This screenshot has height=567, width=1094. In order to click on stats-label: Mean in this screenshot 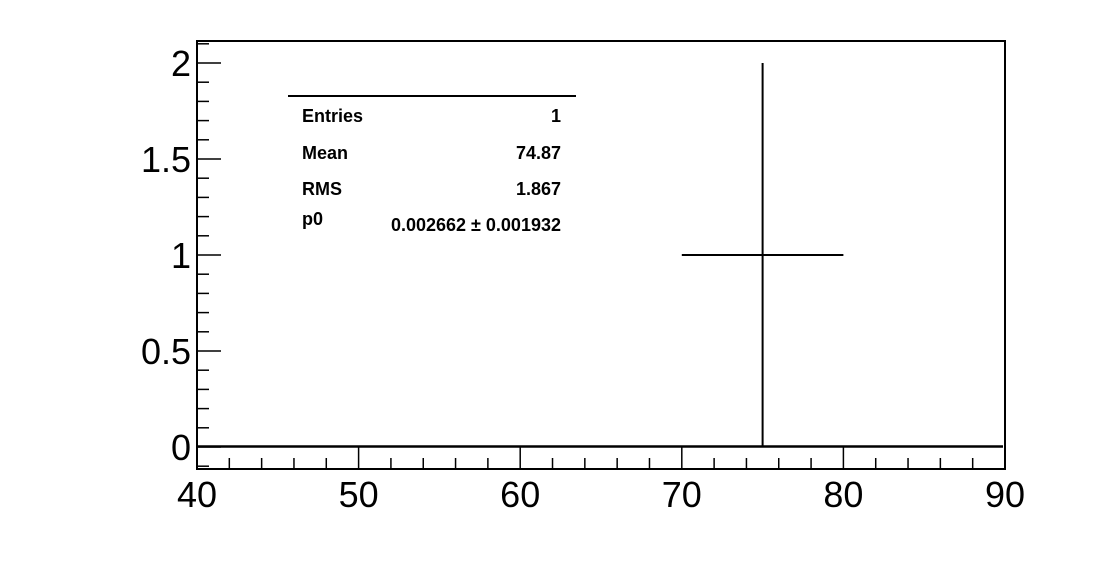, I will do `click(325, 153)`.